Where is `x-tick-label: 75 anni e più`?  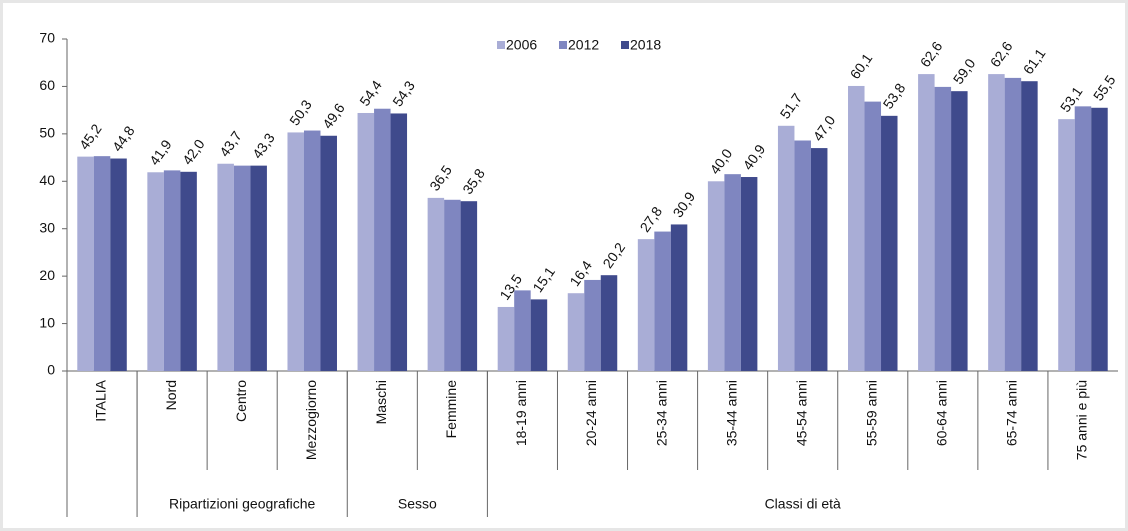 x-tick-label: 75 anni e più is located at coordinates (1082, 420).